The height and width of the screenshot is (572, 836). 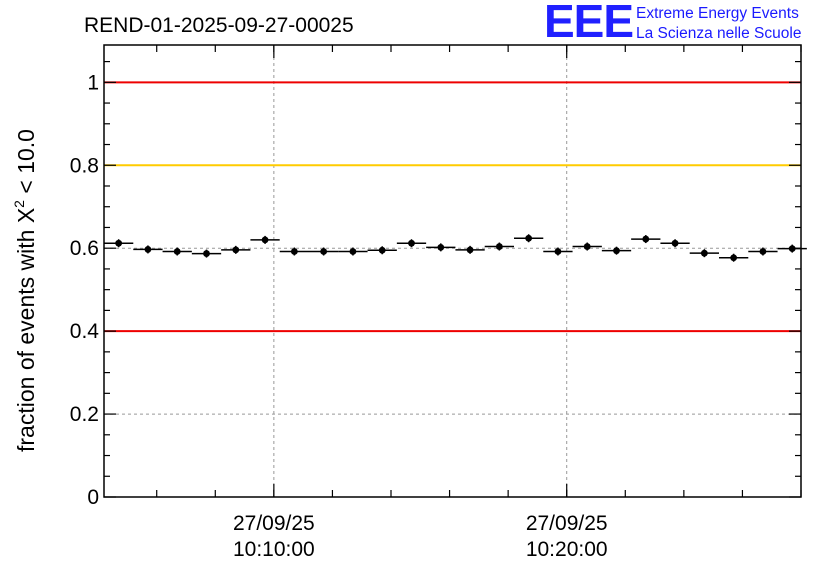 What do you see at coordinates (567, 549) in the screenshot?
I see `x-tick-label-time: 10:20:00` at bounding box center [567, 549].